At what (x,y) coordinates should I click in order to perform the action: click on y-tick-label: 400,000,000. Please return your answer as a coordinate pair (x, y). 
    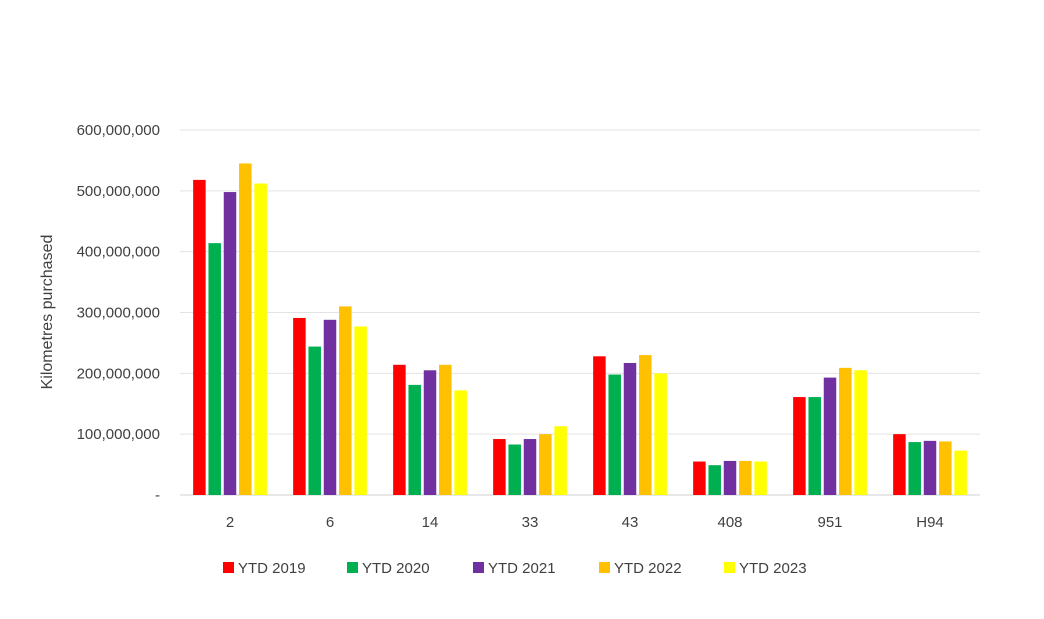
    Looking at the image, I should click on (118, 252).